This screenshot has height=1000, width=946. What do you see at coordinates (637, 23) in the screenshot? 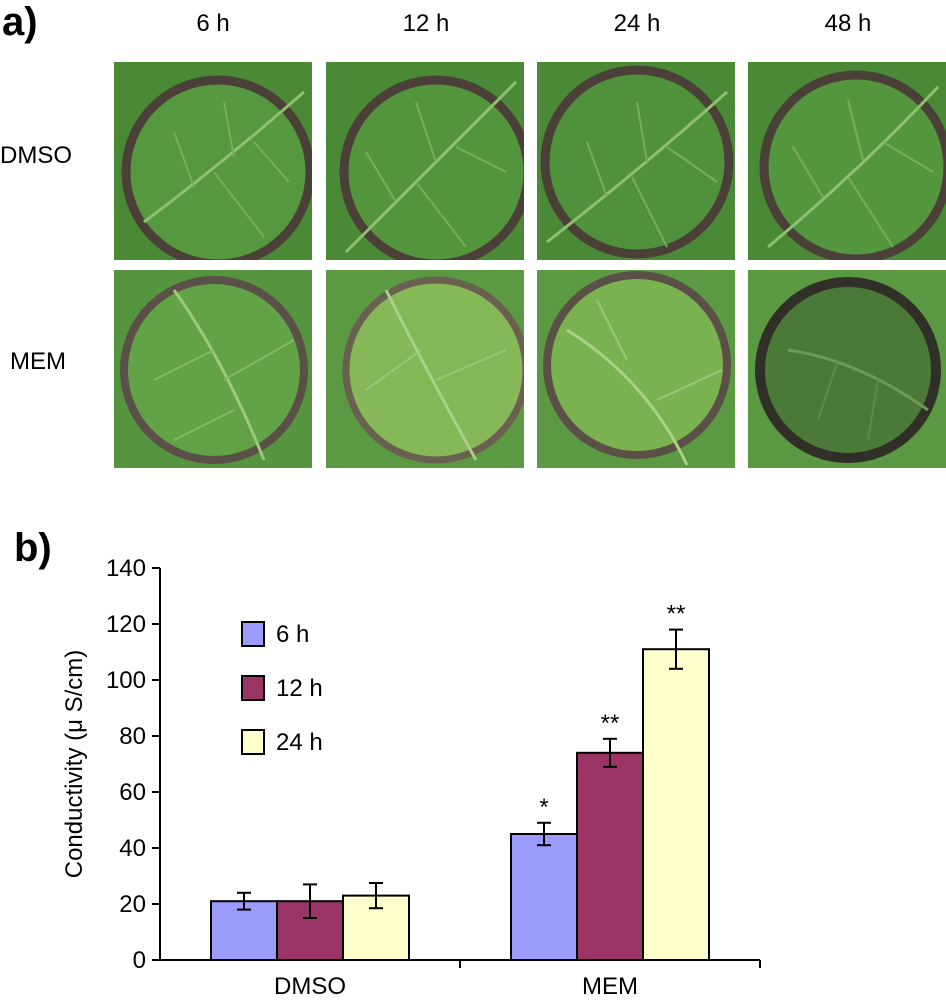
I see `time-label-24h: 24 h` at bounding box center [637, 23].